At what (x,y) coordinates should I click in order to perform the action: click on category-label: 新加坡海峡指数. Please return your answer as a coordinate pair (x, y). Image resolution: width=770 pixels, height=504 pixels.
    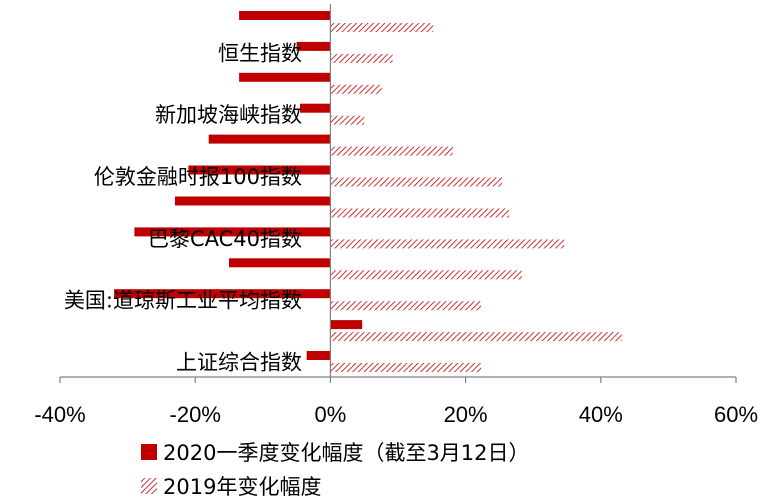
    Looking at the image, I should click on (228, 115).